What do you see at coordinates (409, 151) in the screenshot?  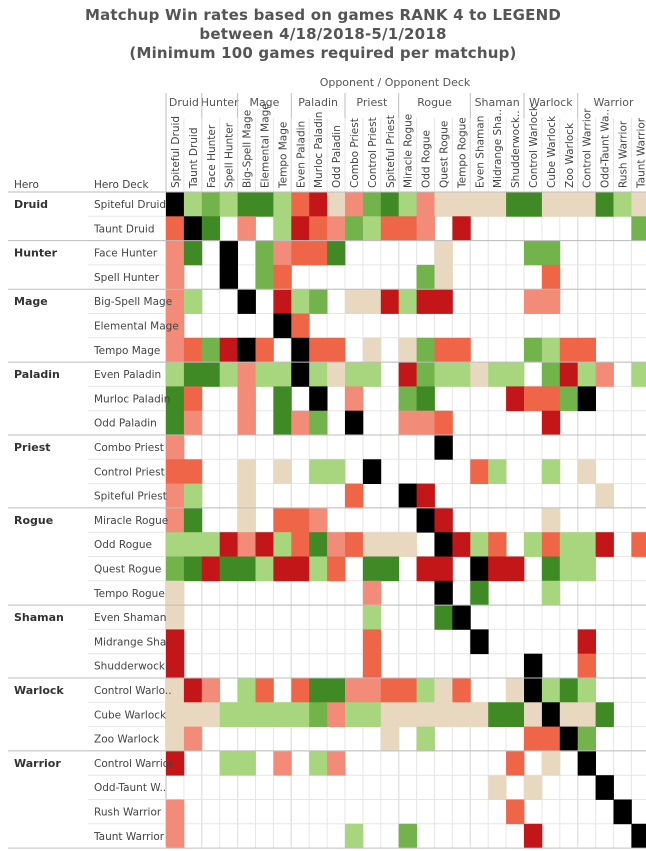 I see `column-label: Miracle Rogue` at bounding box center [409, 151].